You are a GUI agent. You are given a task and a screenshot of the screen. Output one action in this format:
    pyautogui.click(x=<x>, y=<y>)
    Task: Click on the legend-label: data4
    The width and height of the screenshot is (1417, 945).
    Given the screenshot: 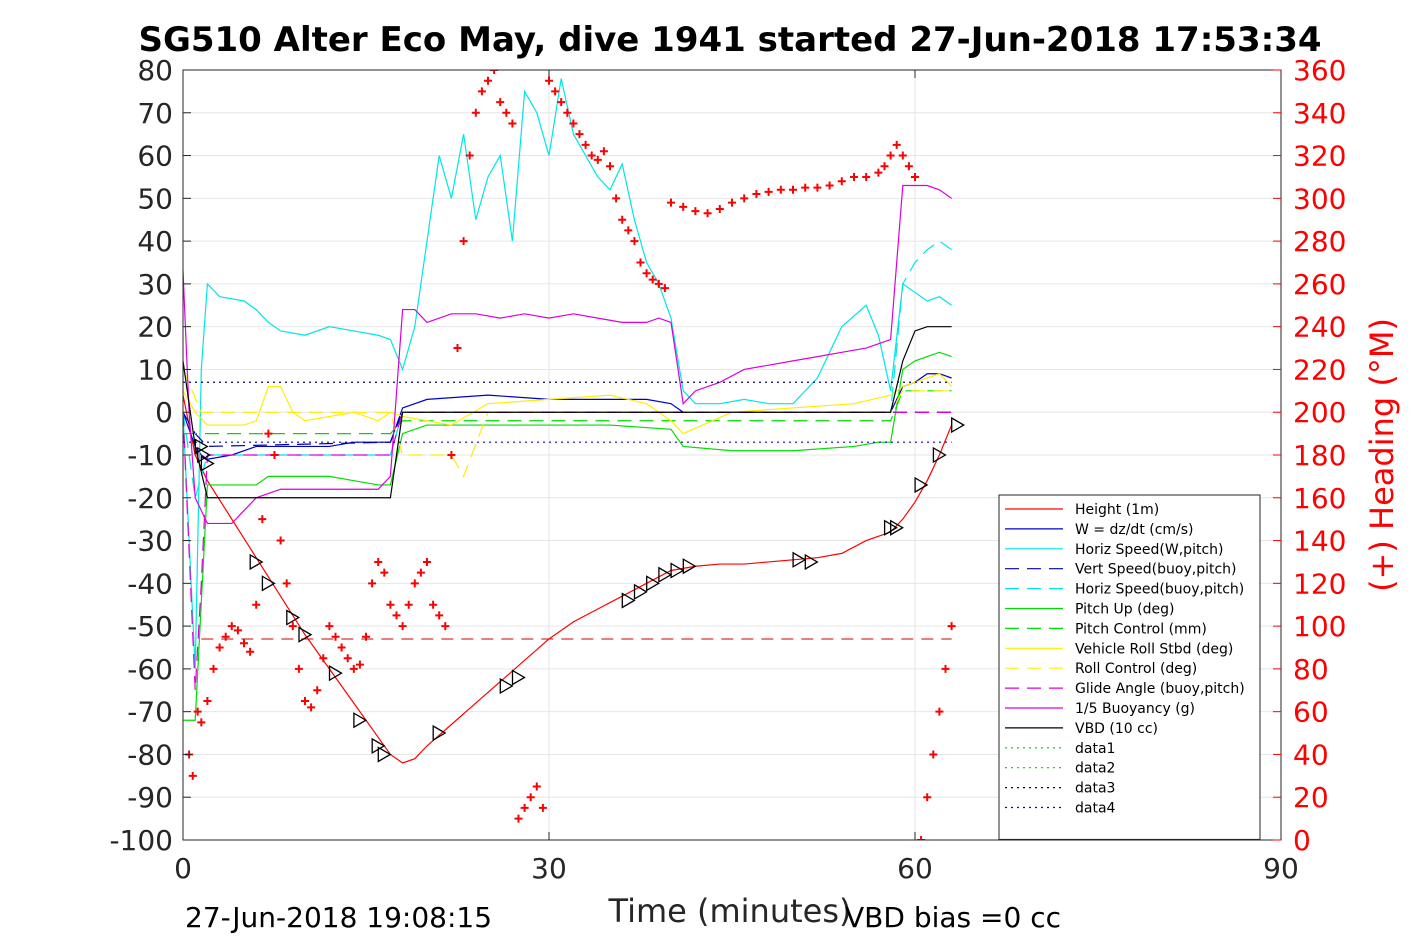 What is the action you would take?
    pyautogui.click(x=1095, y=809)
    